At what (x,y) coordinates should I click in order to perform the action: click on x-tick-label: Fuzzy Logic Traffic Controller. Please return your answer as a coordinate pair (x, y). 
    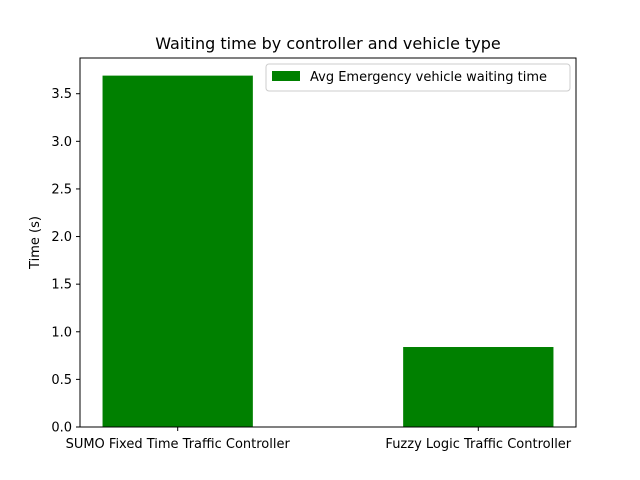
    Looking at the image, I should click on (478, 444).